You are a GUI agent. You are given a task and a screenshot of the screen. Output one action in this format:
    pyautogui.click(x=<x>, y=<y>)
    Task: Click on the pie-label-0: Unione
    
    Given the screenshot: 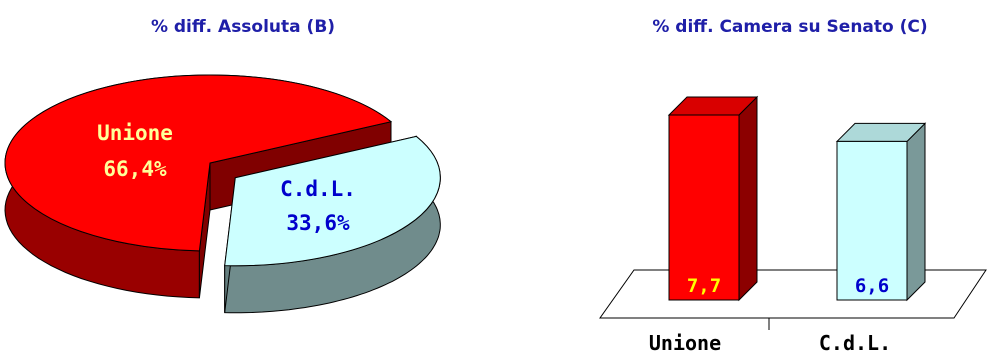 What is the action you would take?
    pyautogui.click(x=135, y=133)
    